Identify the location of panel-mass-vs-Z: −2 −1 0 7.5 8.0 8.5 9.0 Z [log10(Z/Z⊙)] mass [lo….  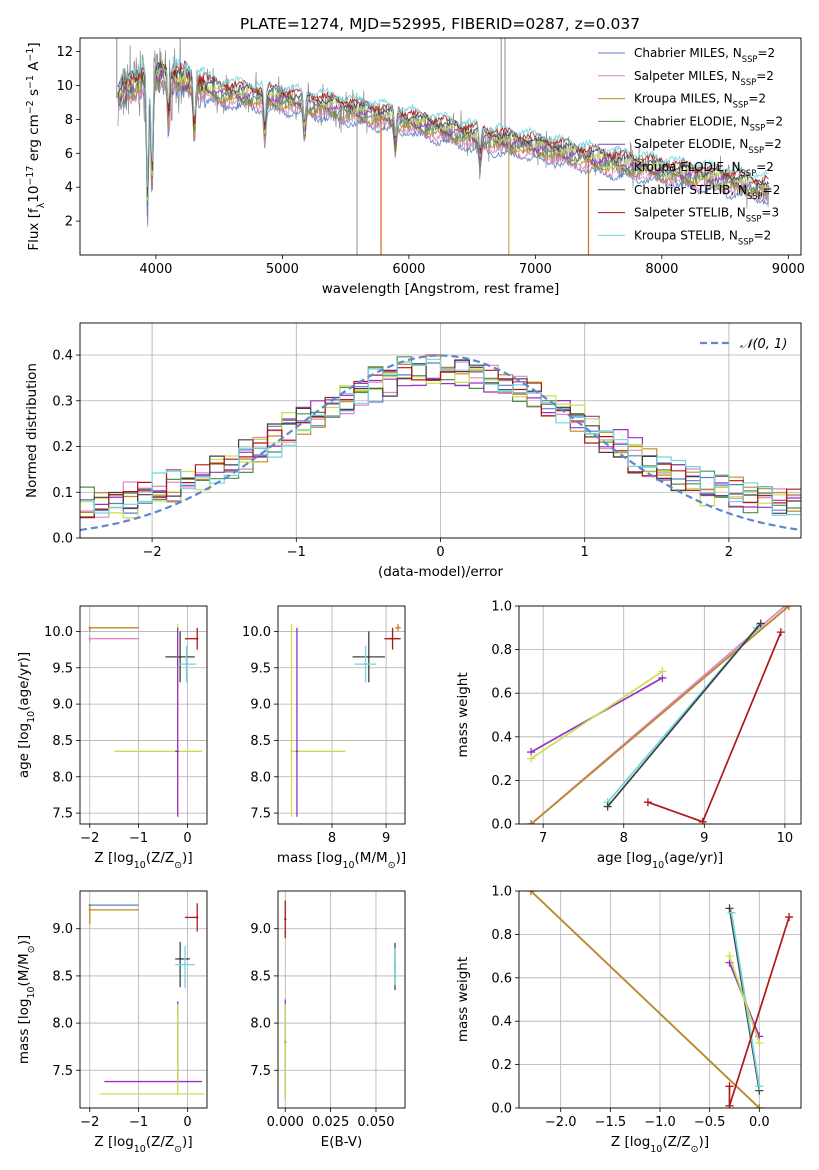
(112, 1022).